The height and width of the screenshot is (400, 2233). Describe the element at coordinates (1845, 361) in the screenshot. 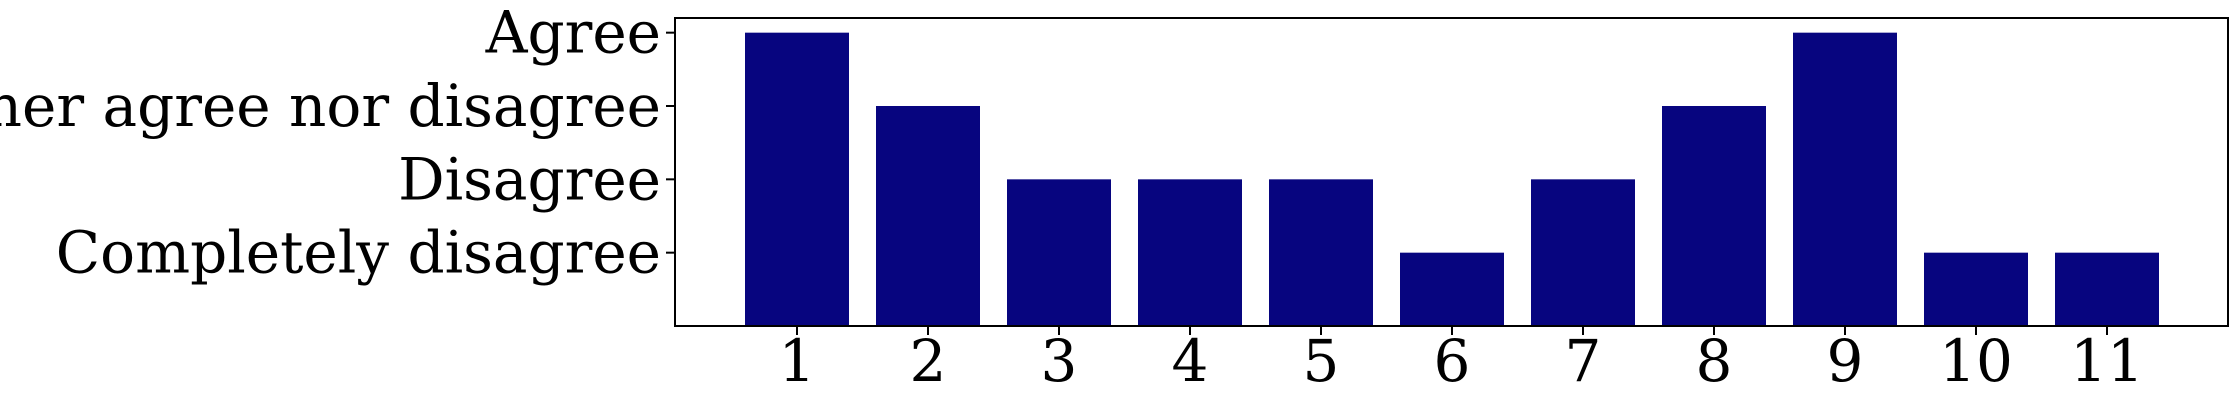

I see `x-tick-label: 9` at that location.